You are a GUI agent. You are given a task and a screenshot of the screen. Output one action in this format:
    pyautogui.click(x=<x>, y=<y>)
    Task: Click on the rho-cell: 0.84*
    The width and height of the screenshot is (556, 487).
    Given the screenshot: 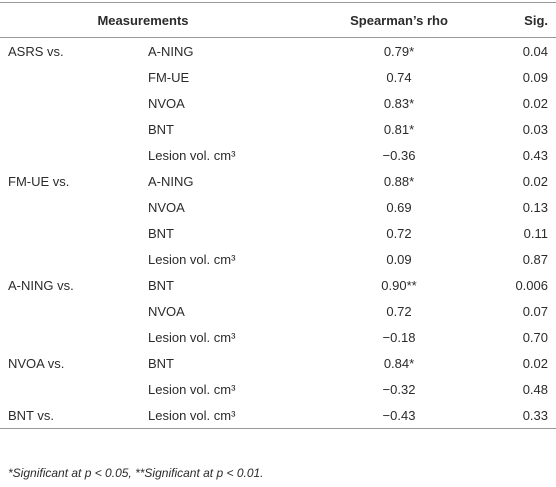 What is the action you would take?
    pyautogui.click(x=399, y=363)
    